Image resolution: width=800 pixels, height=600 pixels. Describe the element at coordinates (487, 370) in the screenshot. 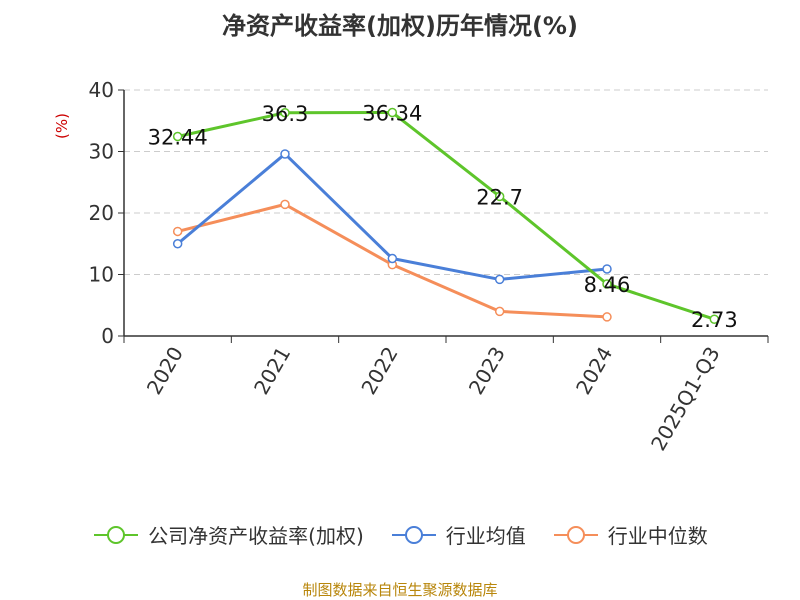

I see `x-tick-label: 2023` at that location.